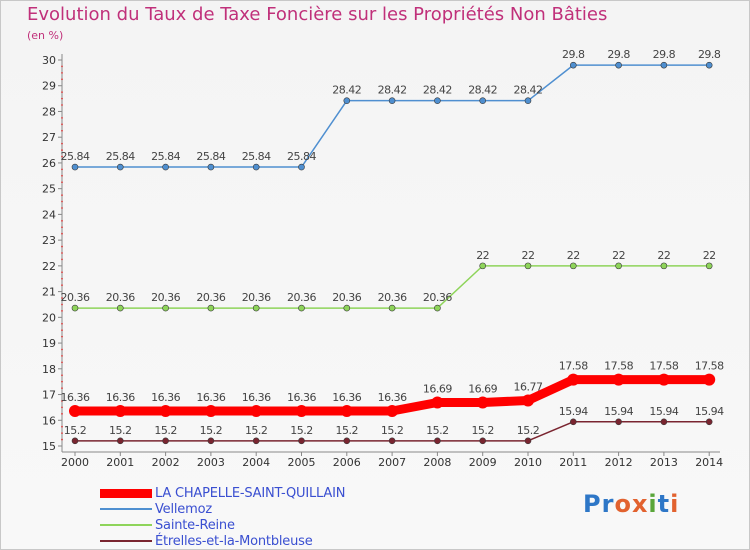 The width and height of the screenshot is (750, 550). I want to click on y-tick-label: 28, so click(49, 111).